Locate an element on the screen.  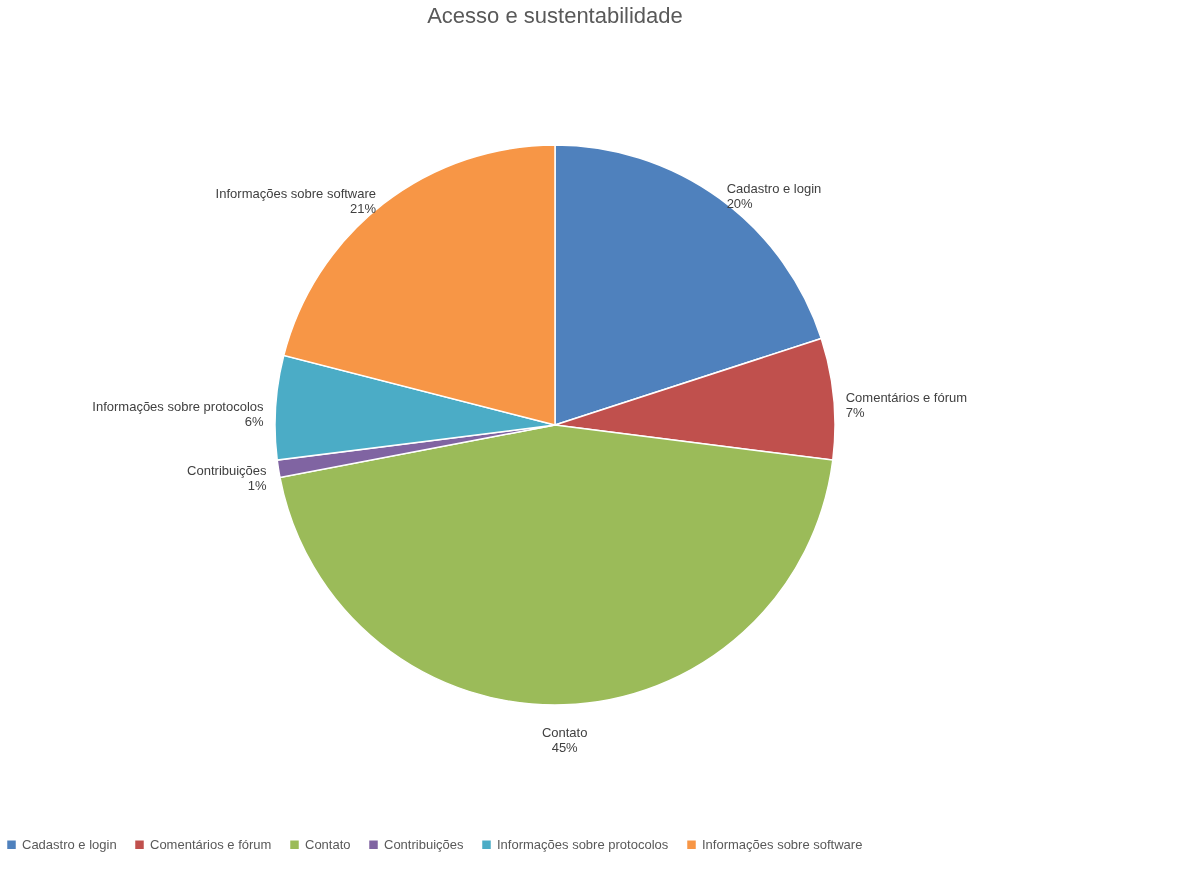
slice-label: Informações sobre software is located at coordinates (296, 194).